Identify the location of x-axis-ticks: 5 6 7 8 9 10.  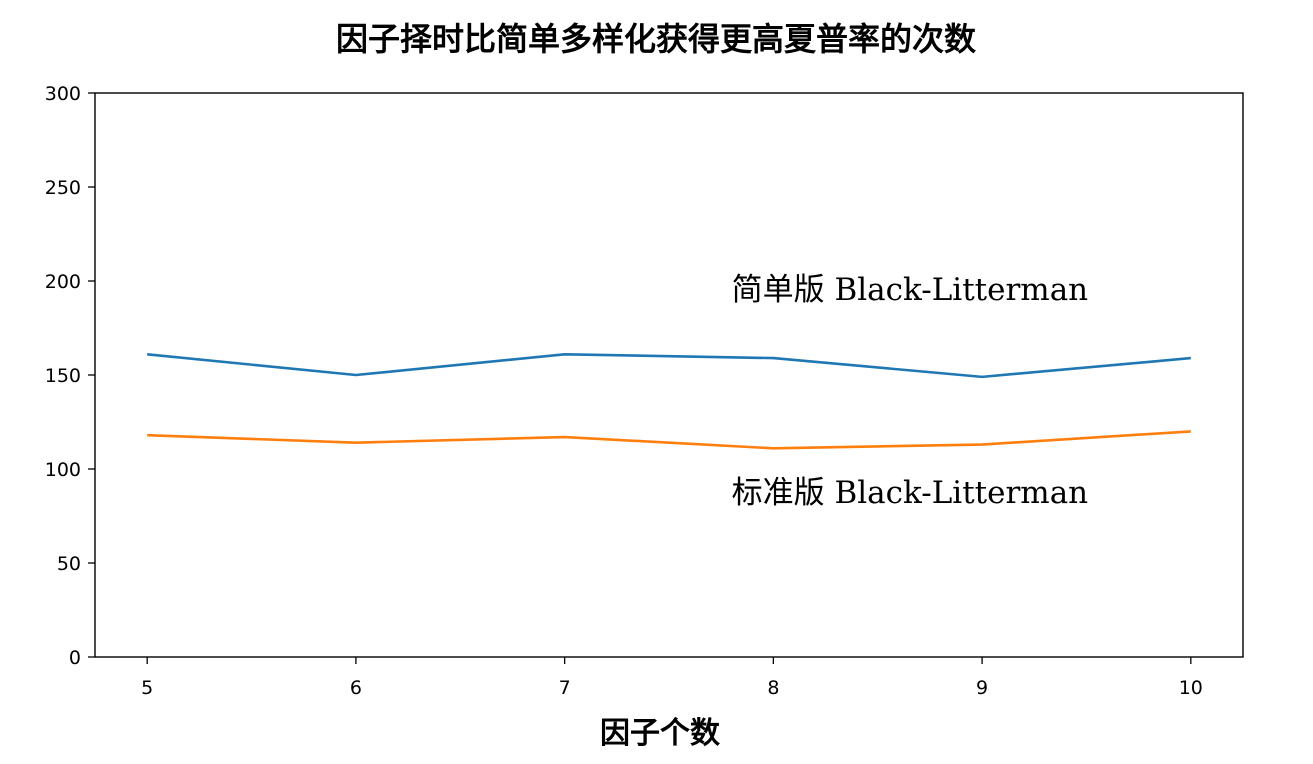
(672, 678).